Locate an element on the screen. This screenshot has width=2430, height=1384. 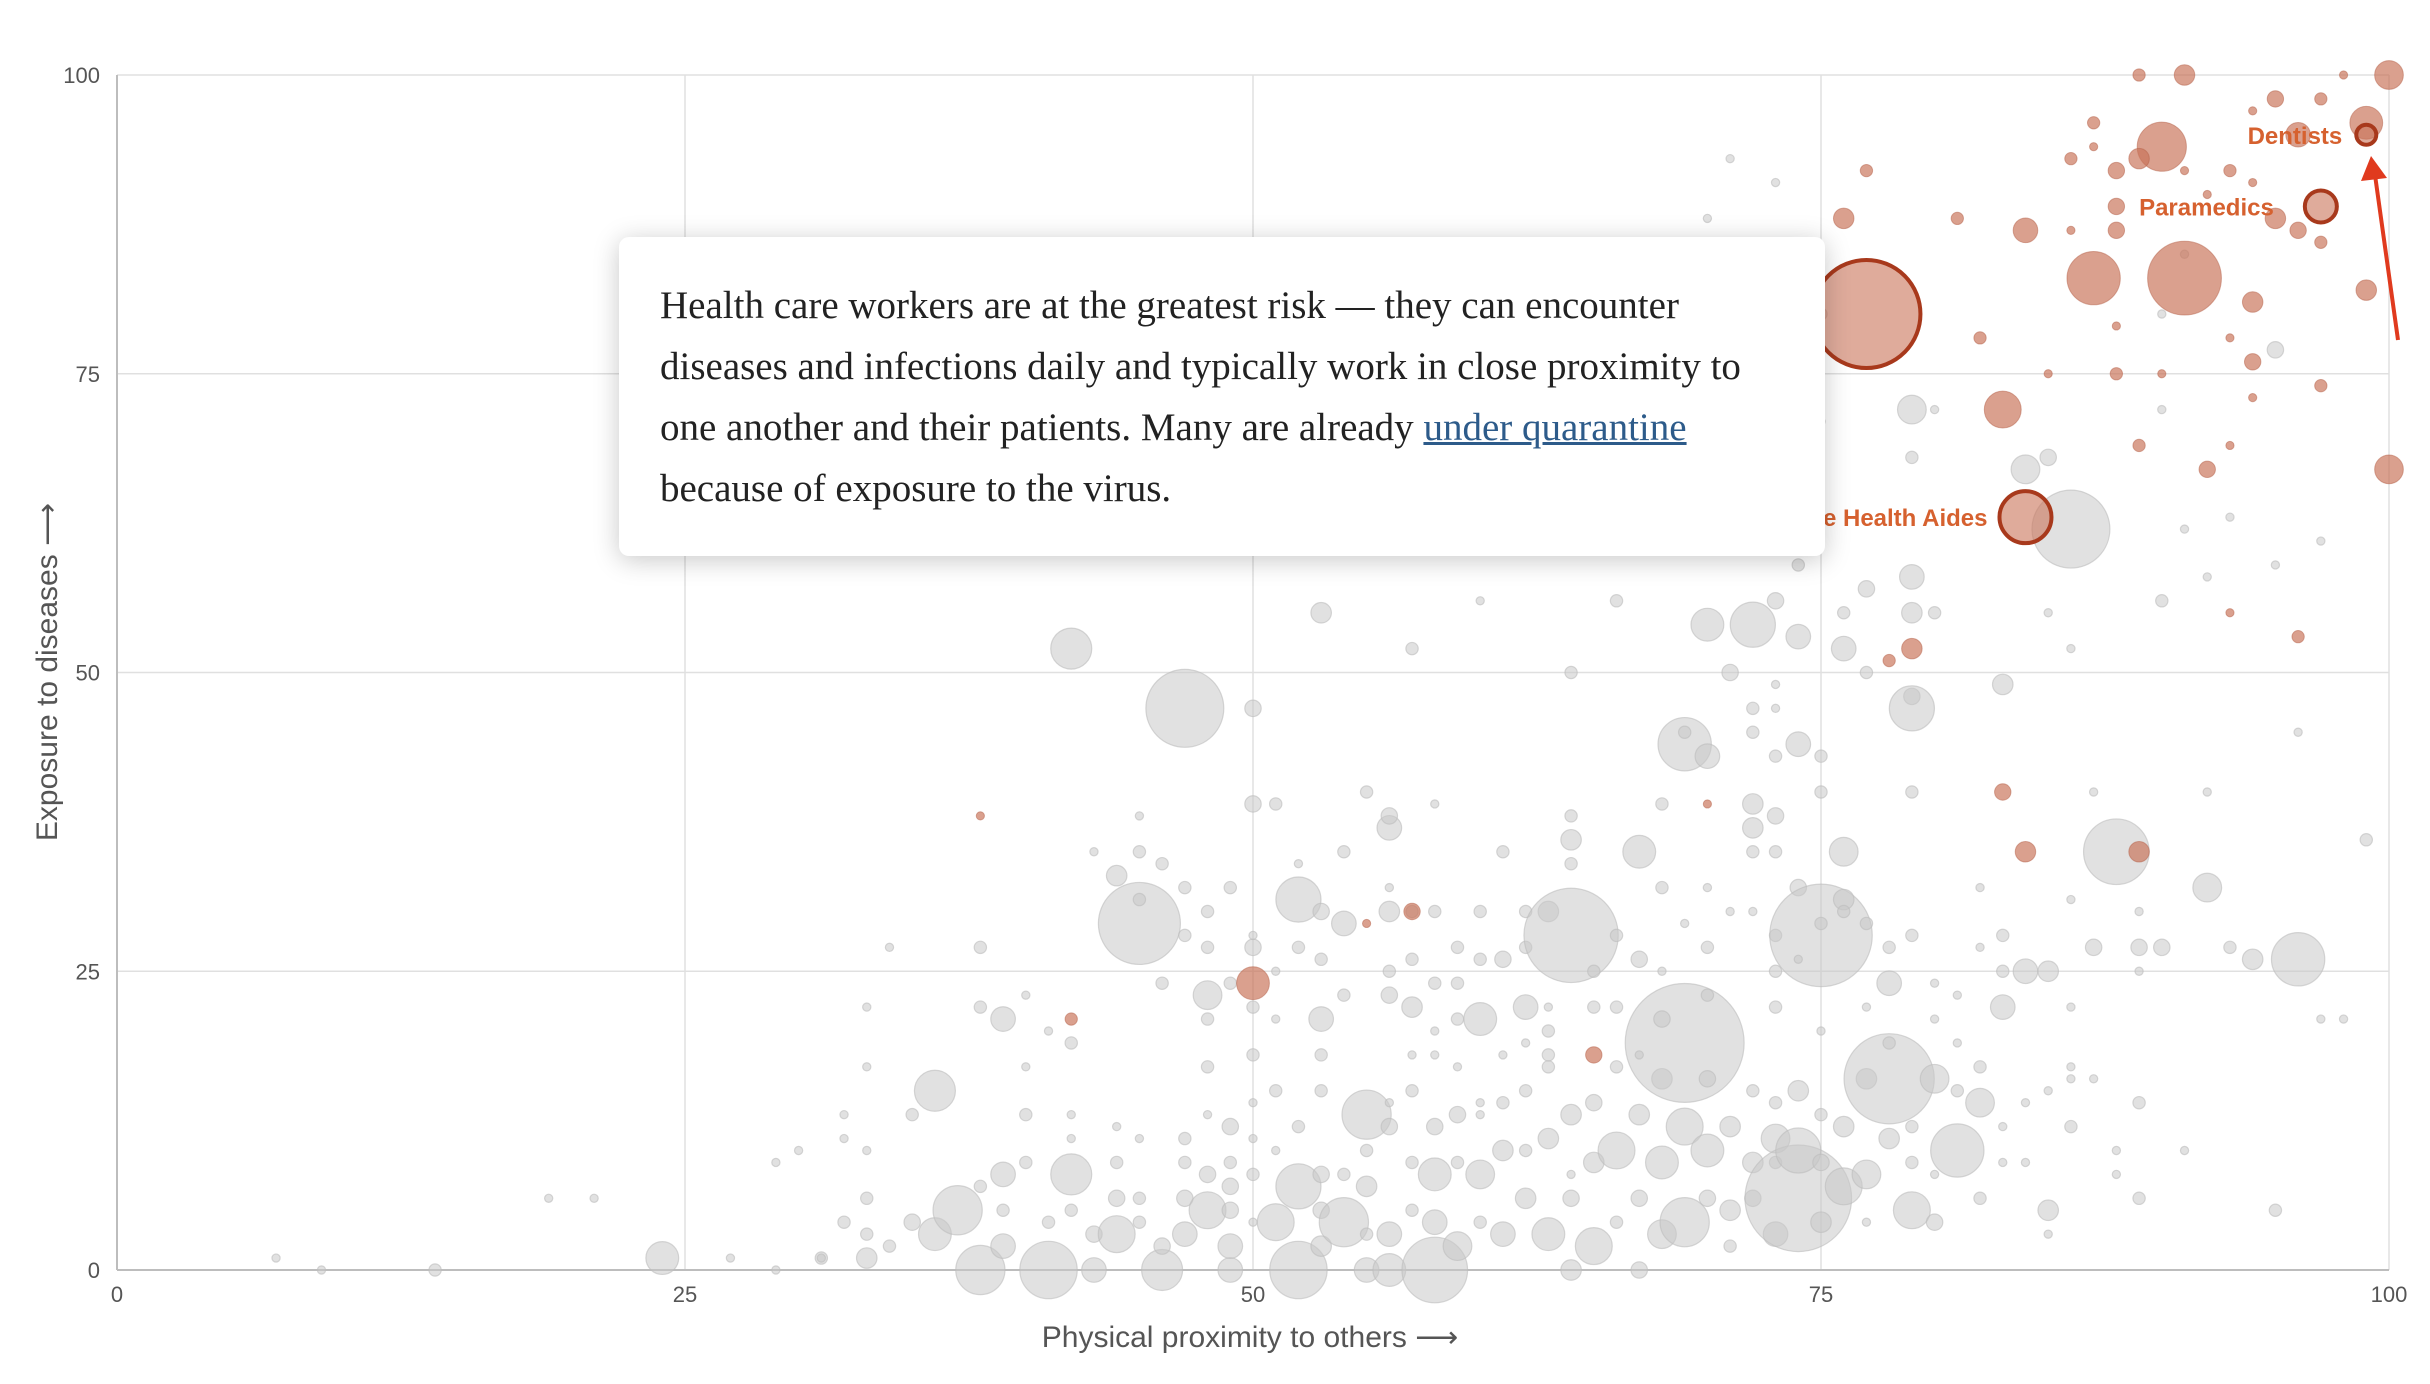
y-tick-label: 0 is located at coordinates (94, 1270).